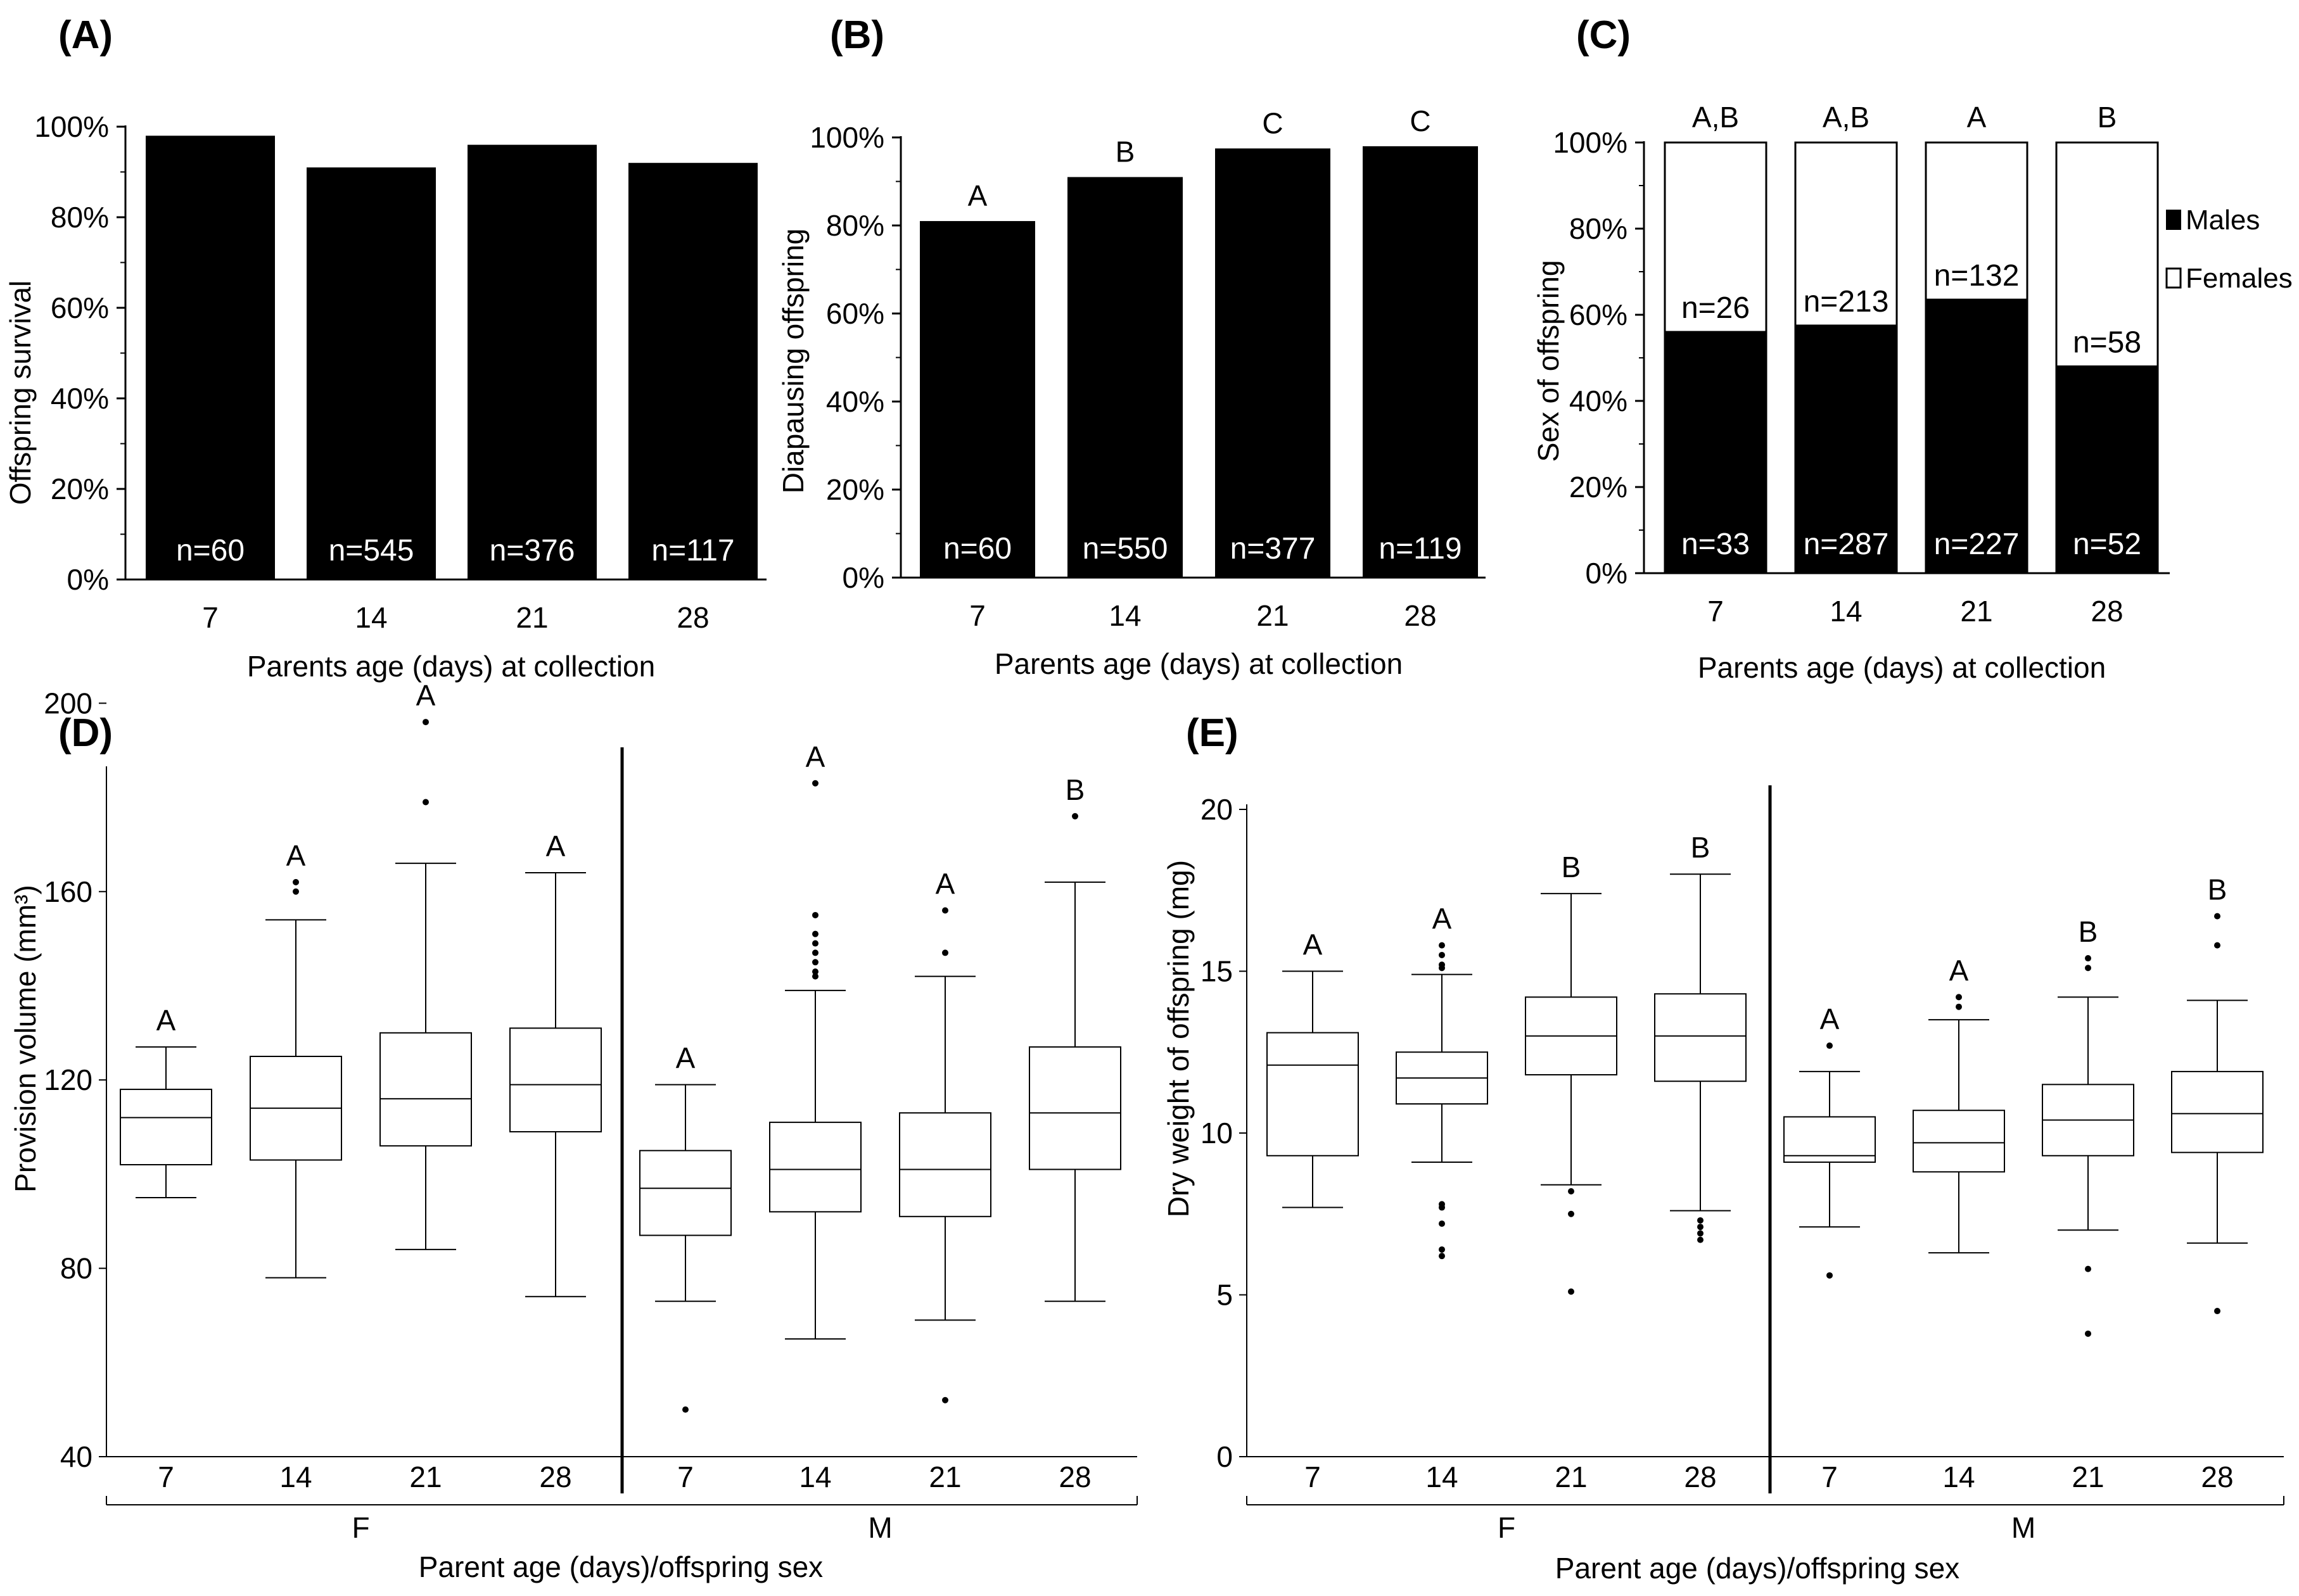 The width and height of the screenshot is (2299, 1596). What do you see at coordinates (1603, 35) in the screenshot?
I see `panel-c-label: (C)` at bounding box center [1603, 35].